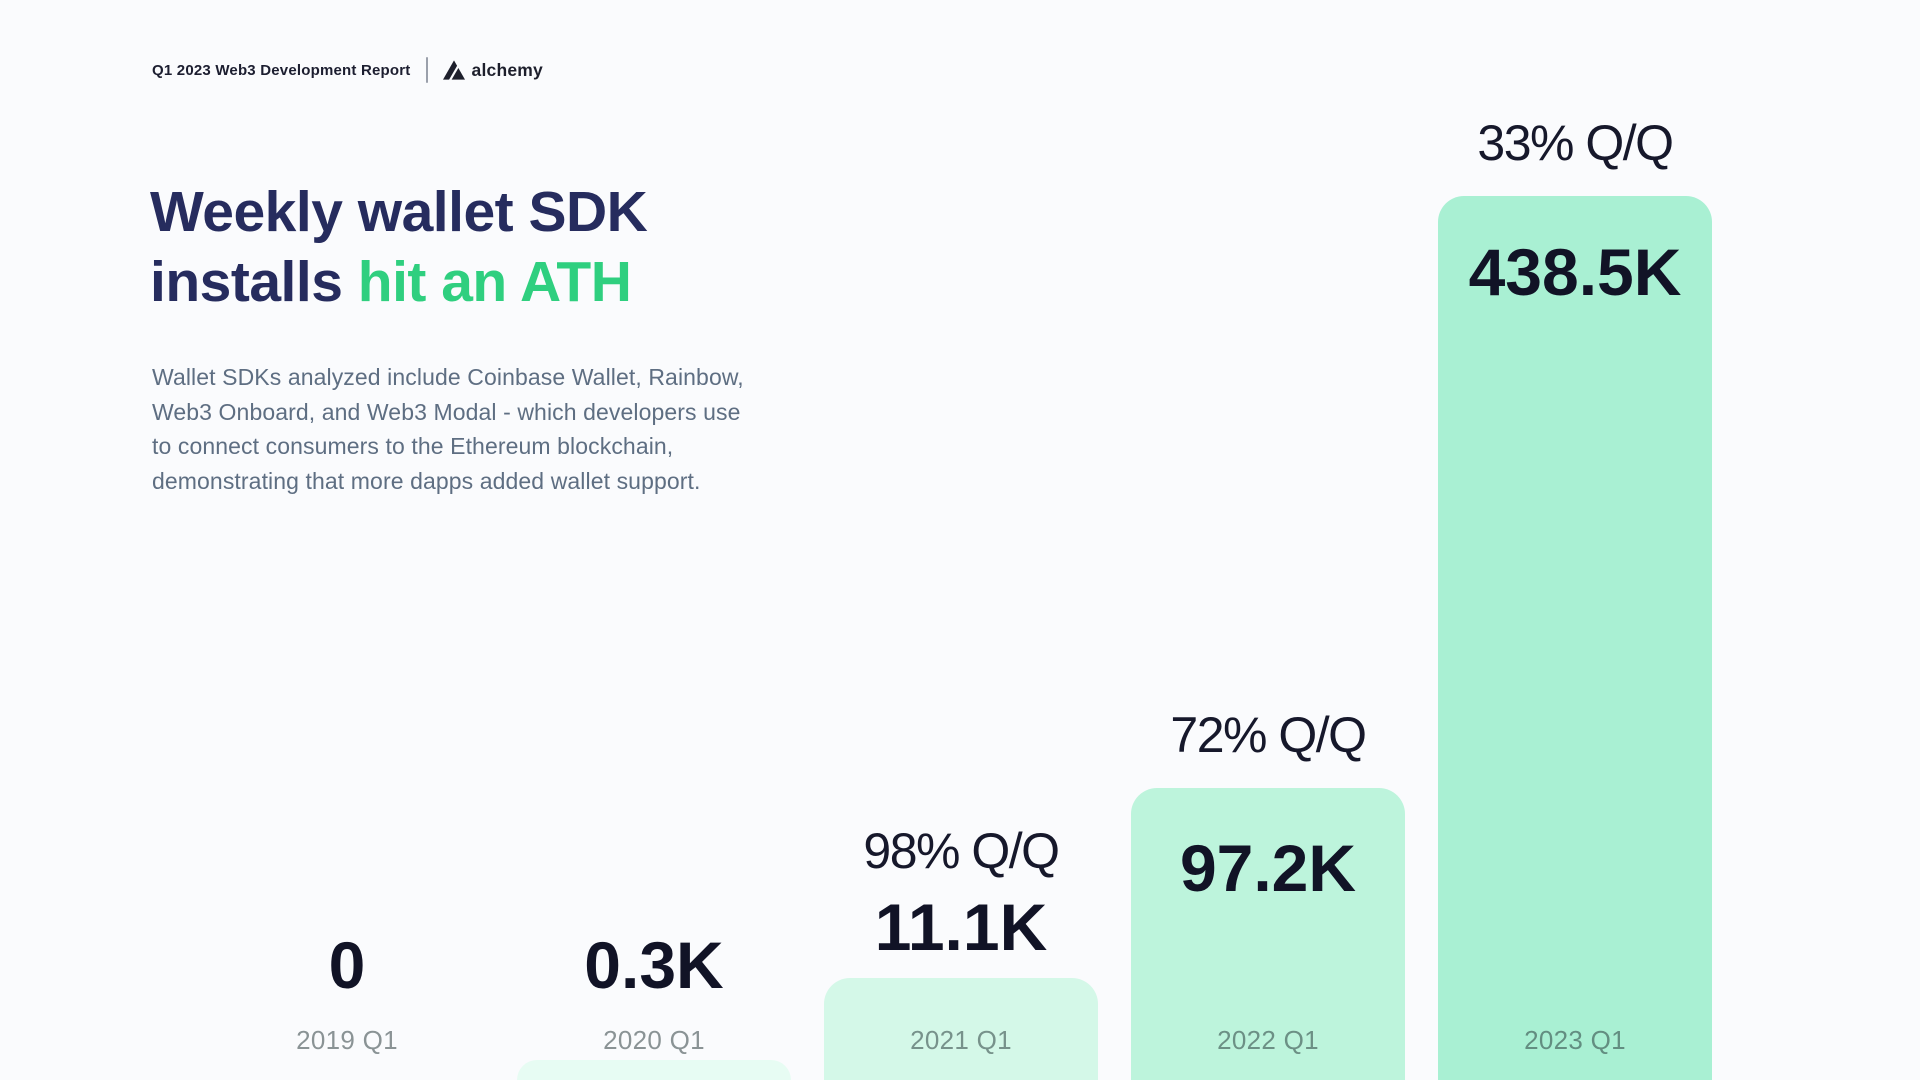 This screenshot has height=1080, width=1920. I want to click on alchemy-logo-icon, so click(453, 70).